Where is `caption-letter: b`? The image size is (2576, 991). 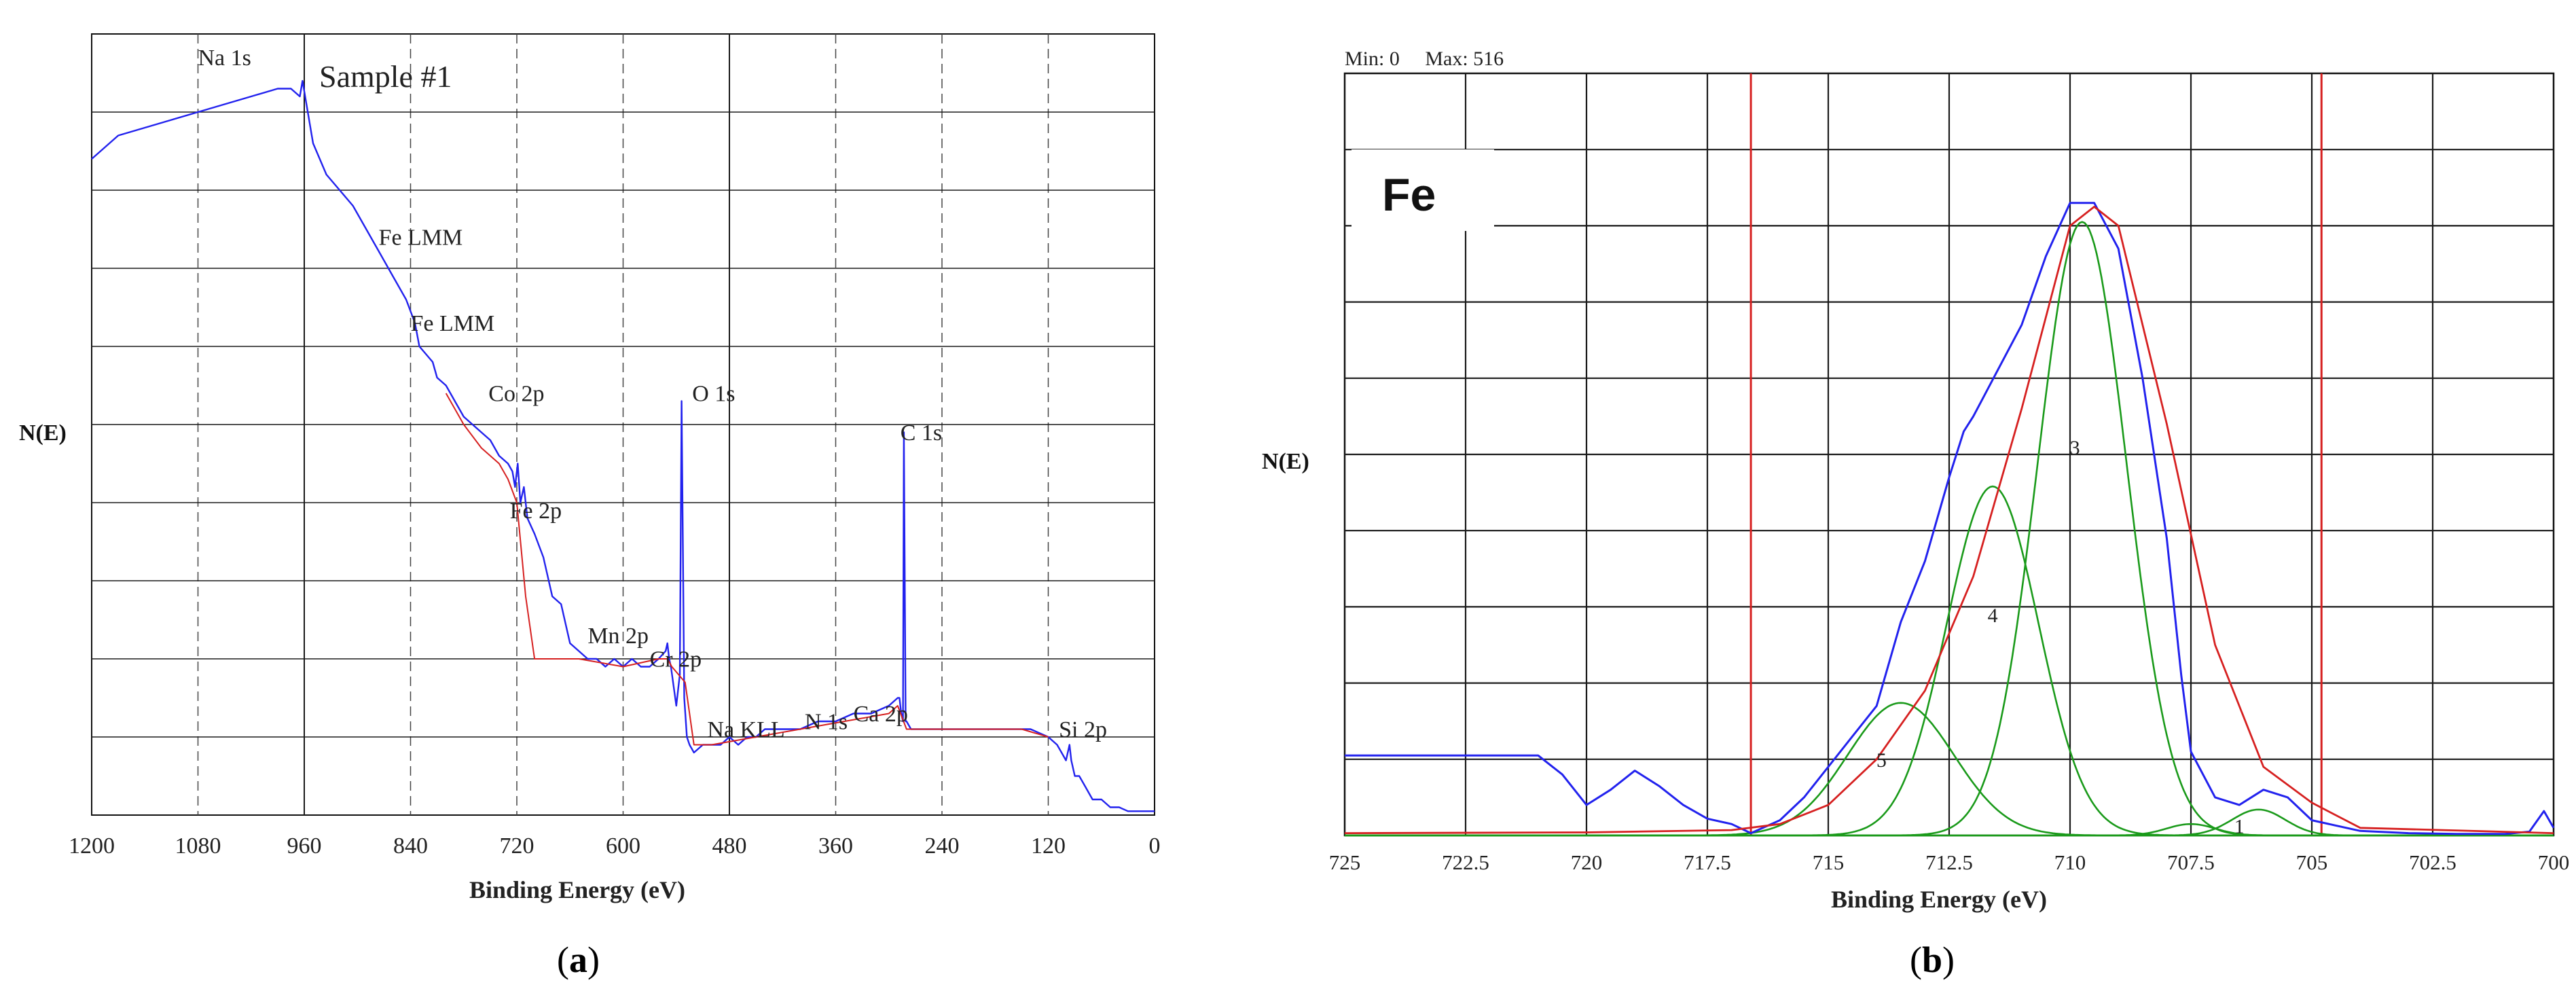
caption-letter: b is located at coordinates (1932, 959).